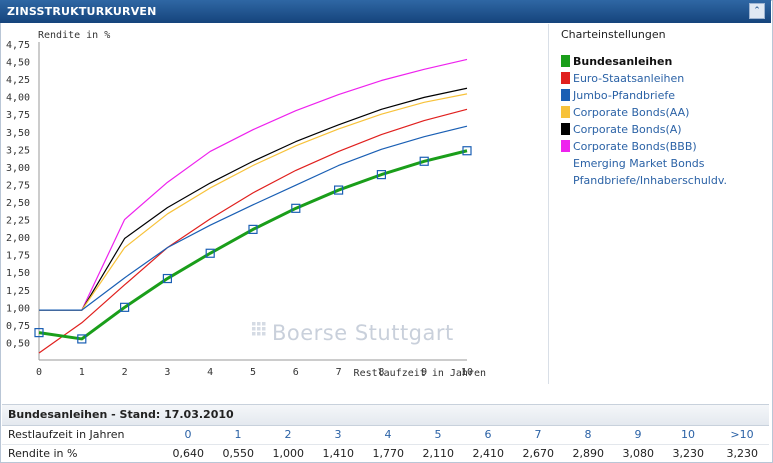 The width and height of the screenshot is (773, 463). I want to click on settings-item-label: Pfandbriefe/Inhaberschuldv., so click(650, 180).